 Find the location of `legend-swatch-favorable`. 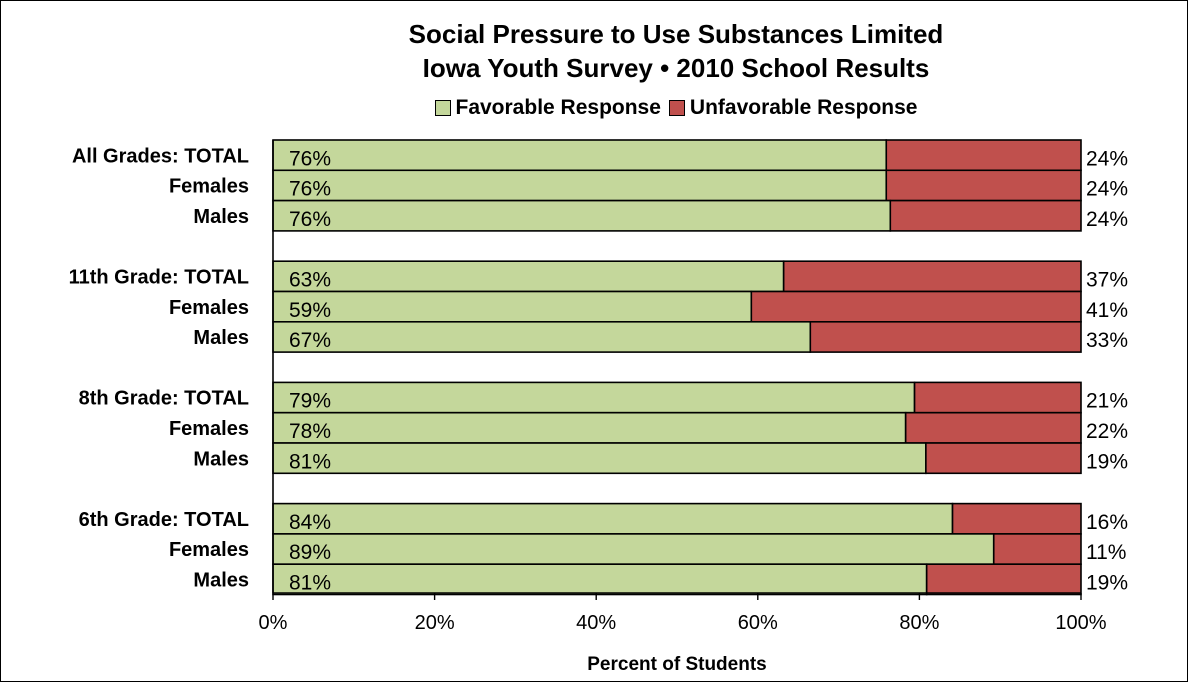

legend-swatch-favorable is located at coordinates (442, 108).